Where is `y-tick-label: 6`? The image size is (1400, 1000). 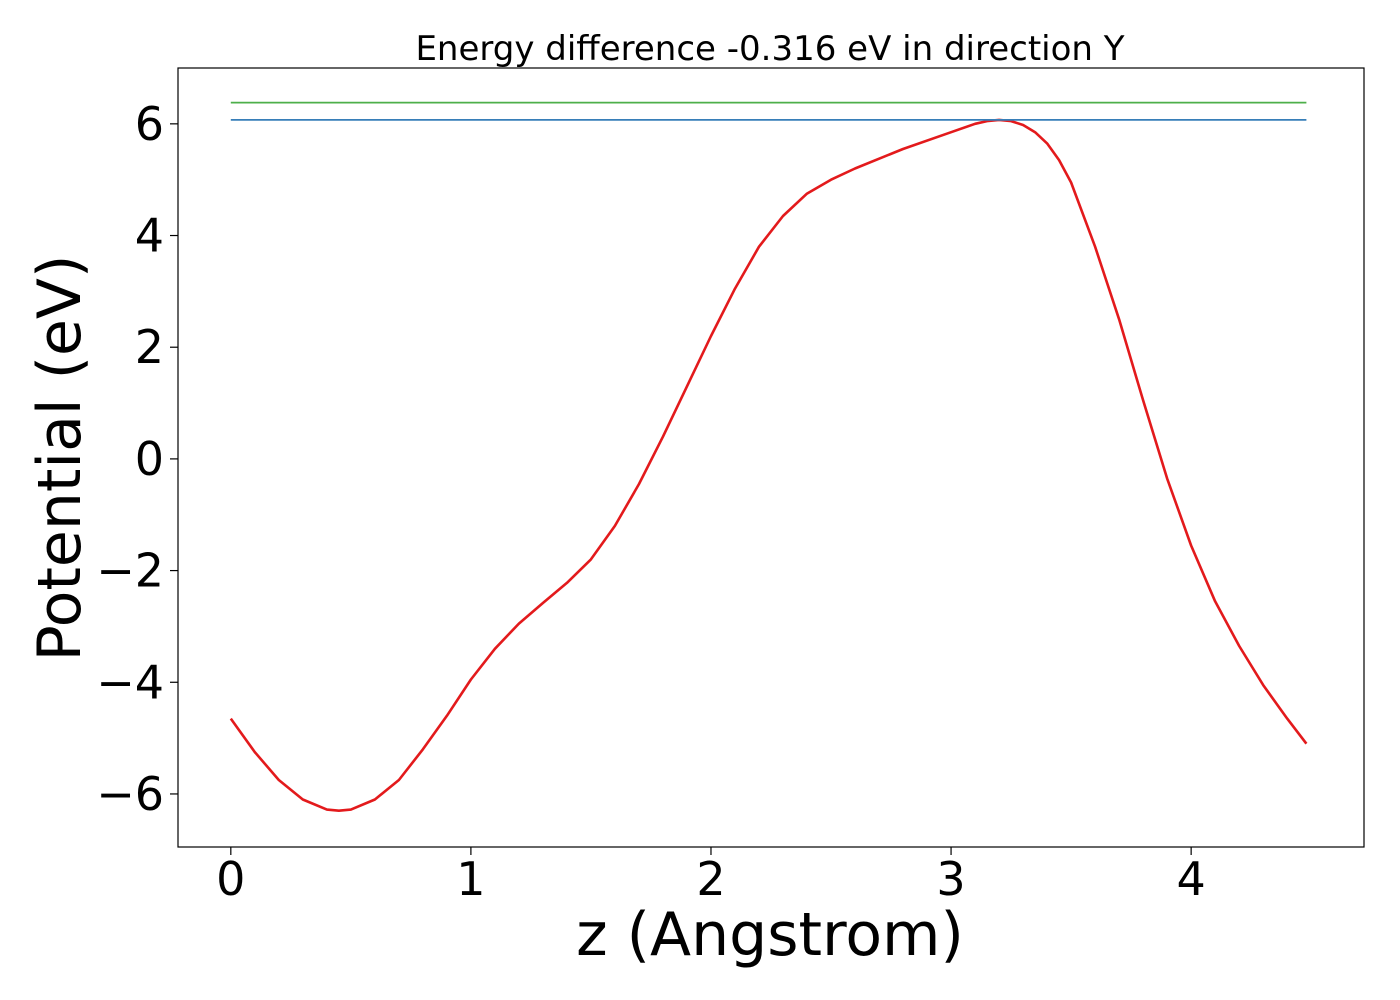 y-tick-label: 6 is located at coordinates (149, 124).